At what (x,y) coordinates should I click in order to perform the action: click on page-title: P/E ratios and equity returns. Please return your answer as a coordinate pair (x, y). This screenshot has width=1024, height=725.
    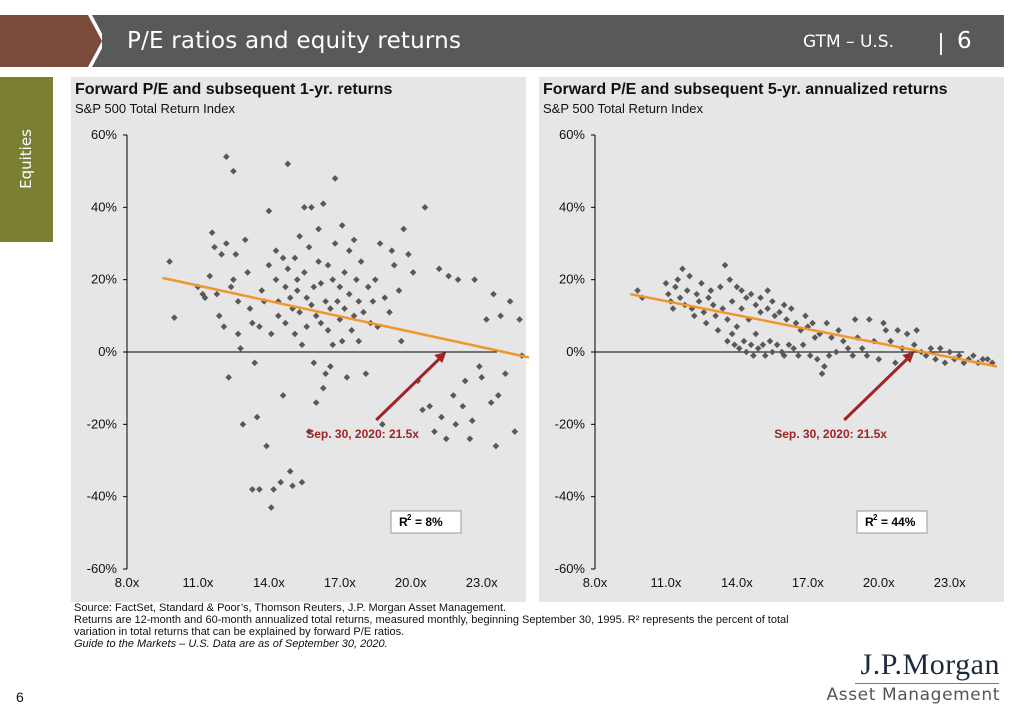
    Looking at the image, I should click on (294, 41).